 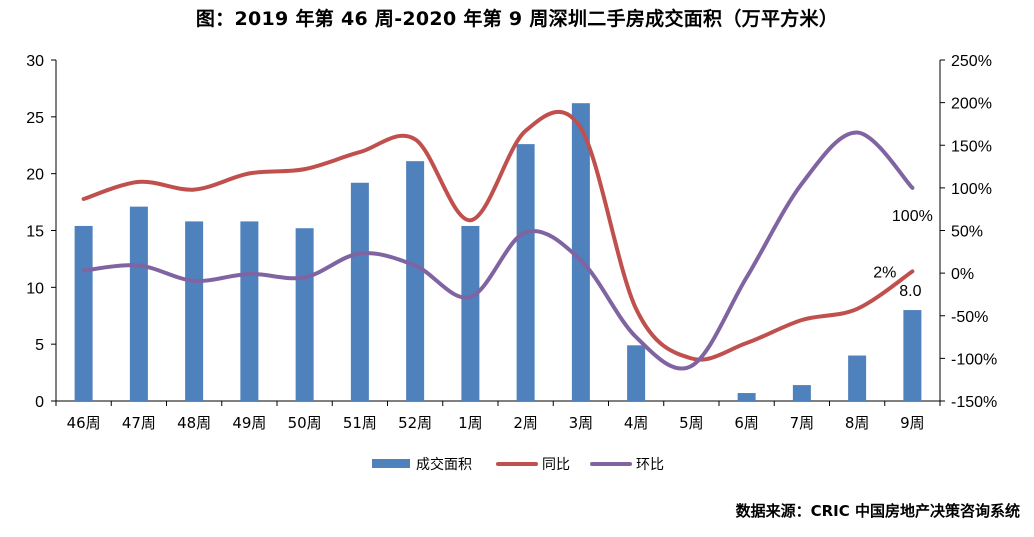 What do you see at coordinates (194, 423) in the screenshot?
I see `x-tick-label: 48周` at bounding box center [194, 423].